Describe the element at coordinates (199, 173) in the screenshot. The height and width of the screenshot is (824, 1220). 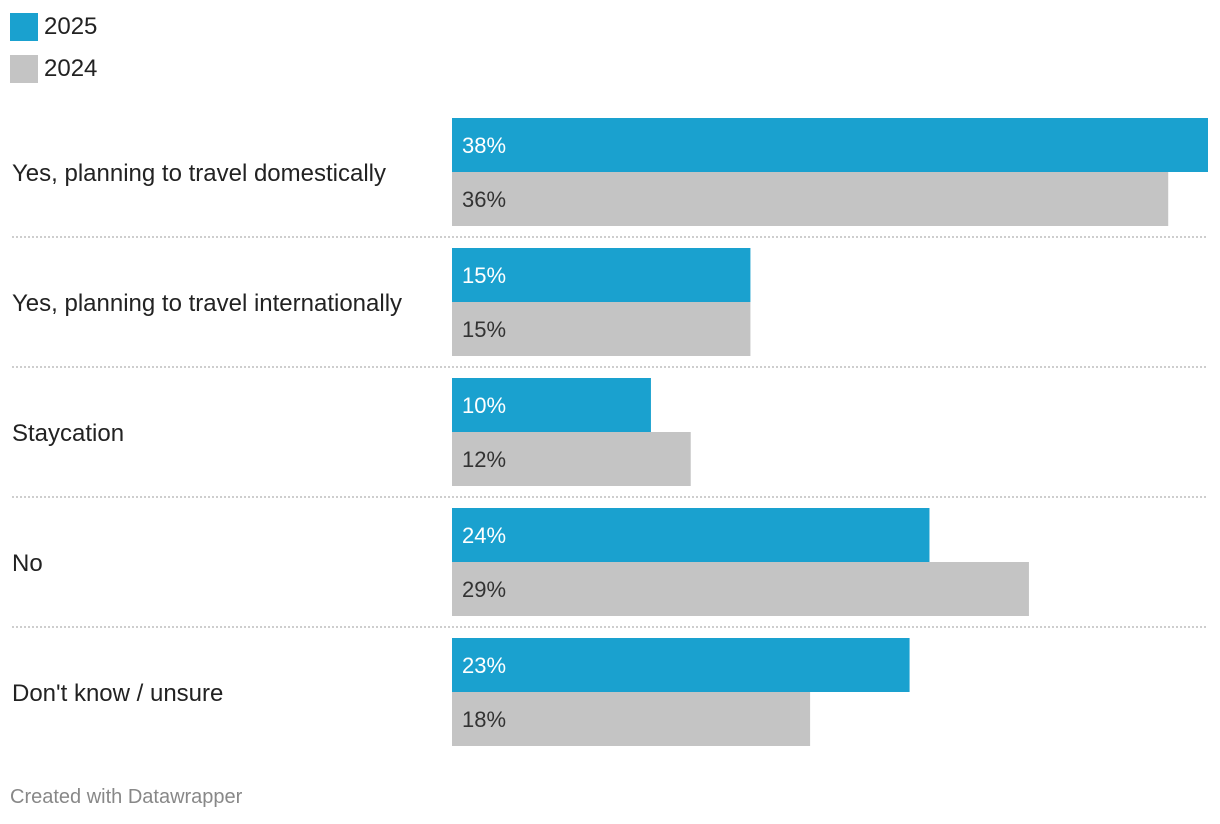
I see `category-label: Yes, planning to travel domestically` at that location.